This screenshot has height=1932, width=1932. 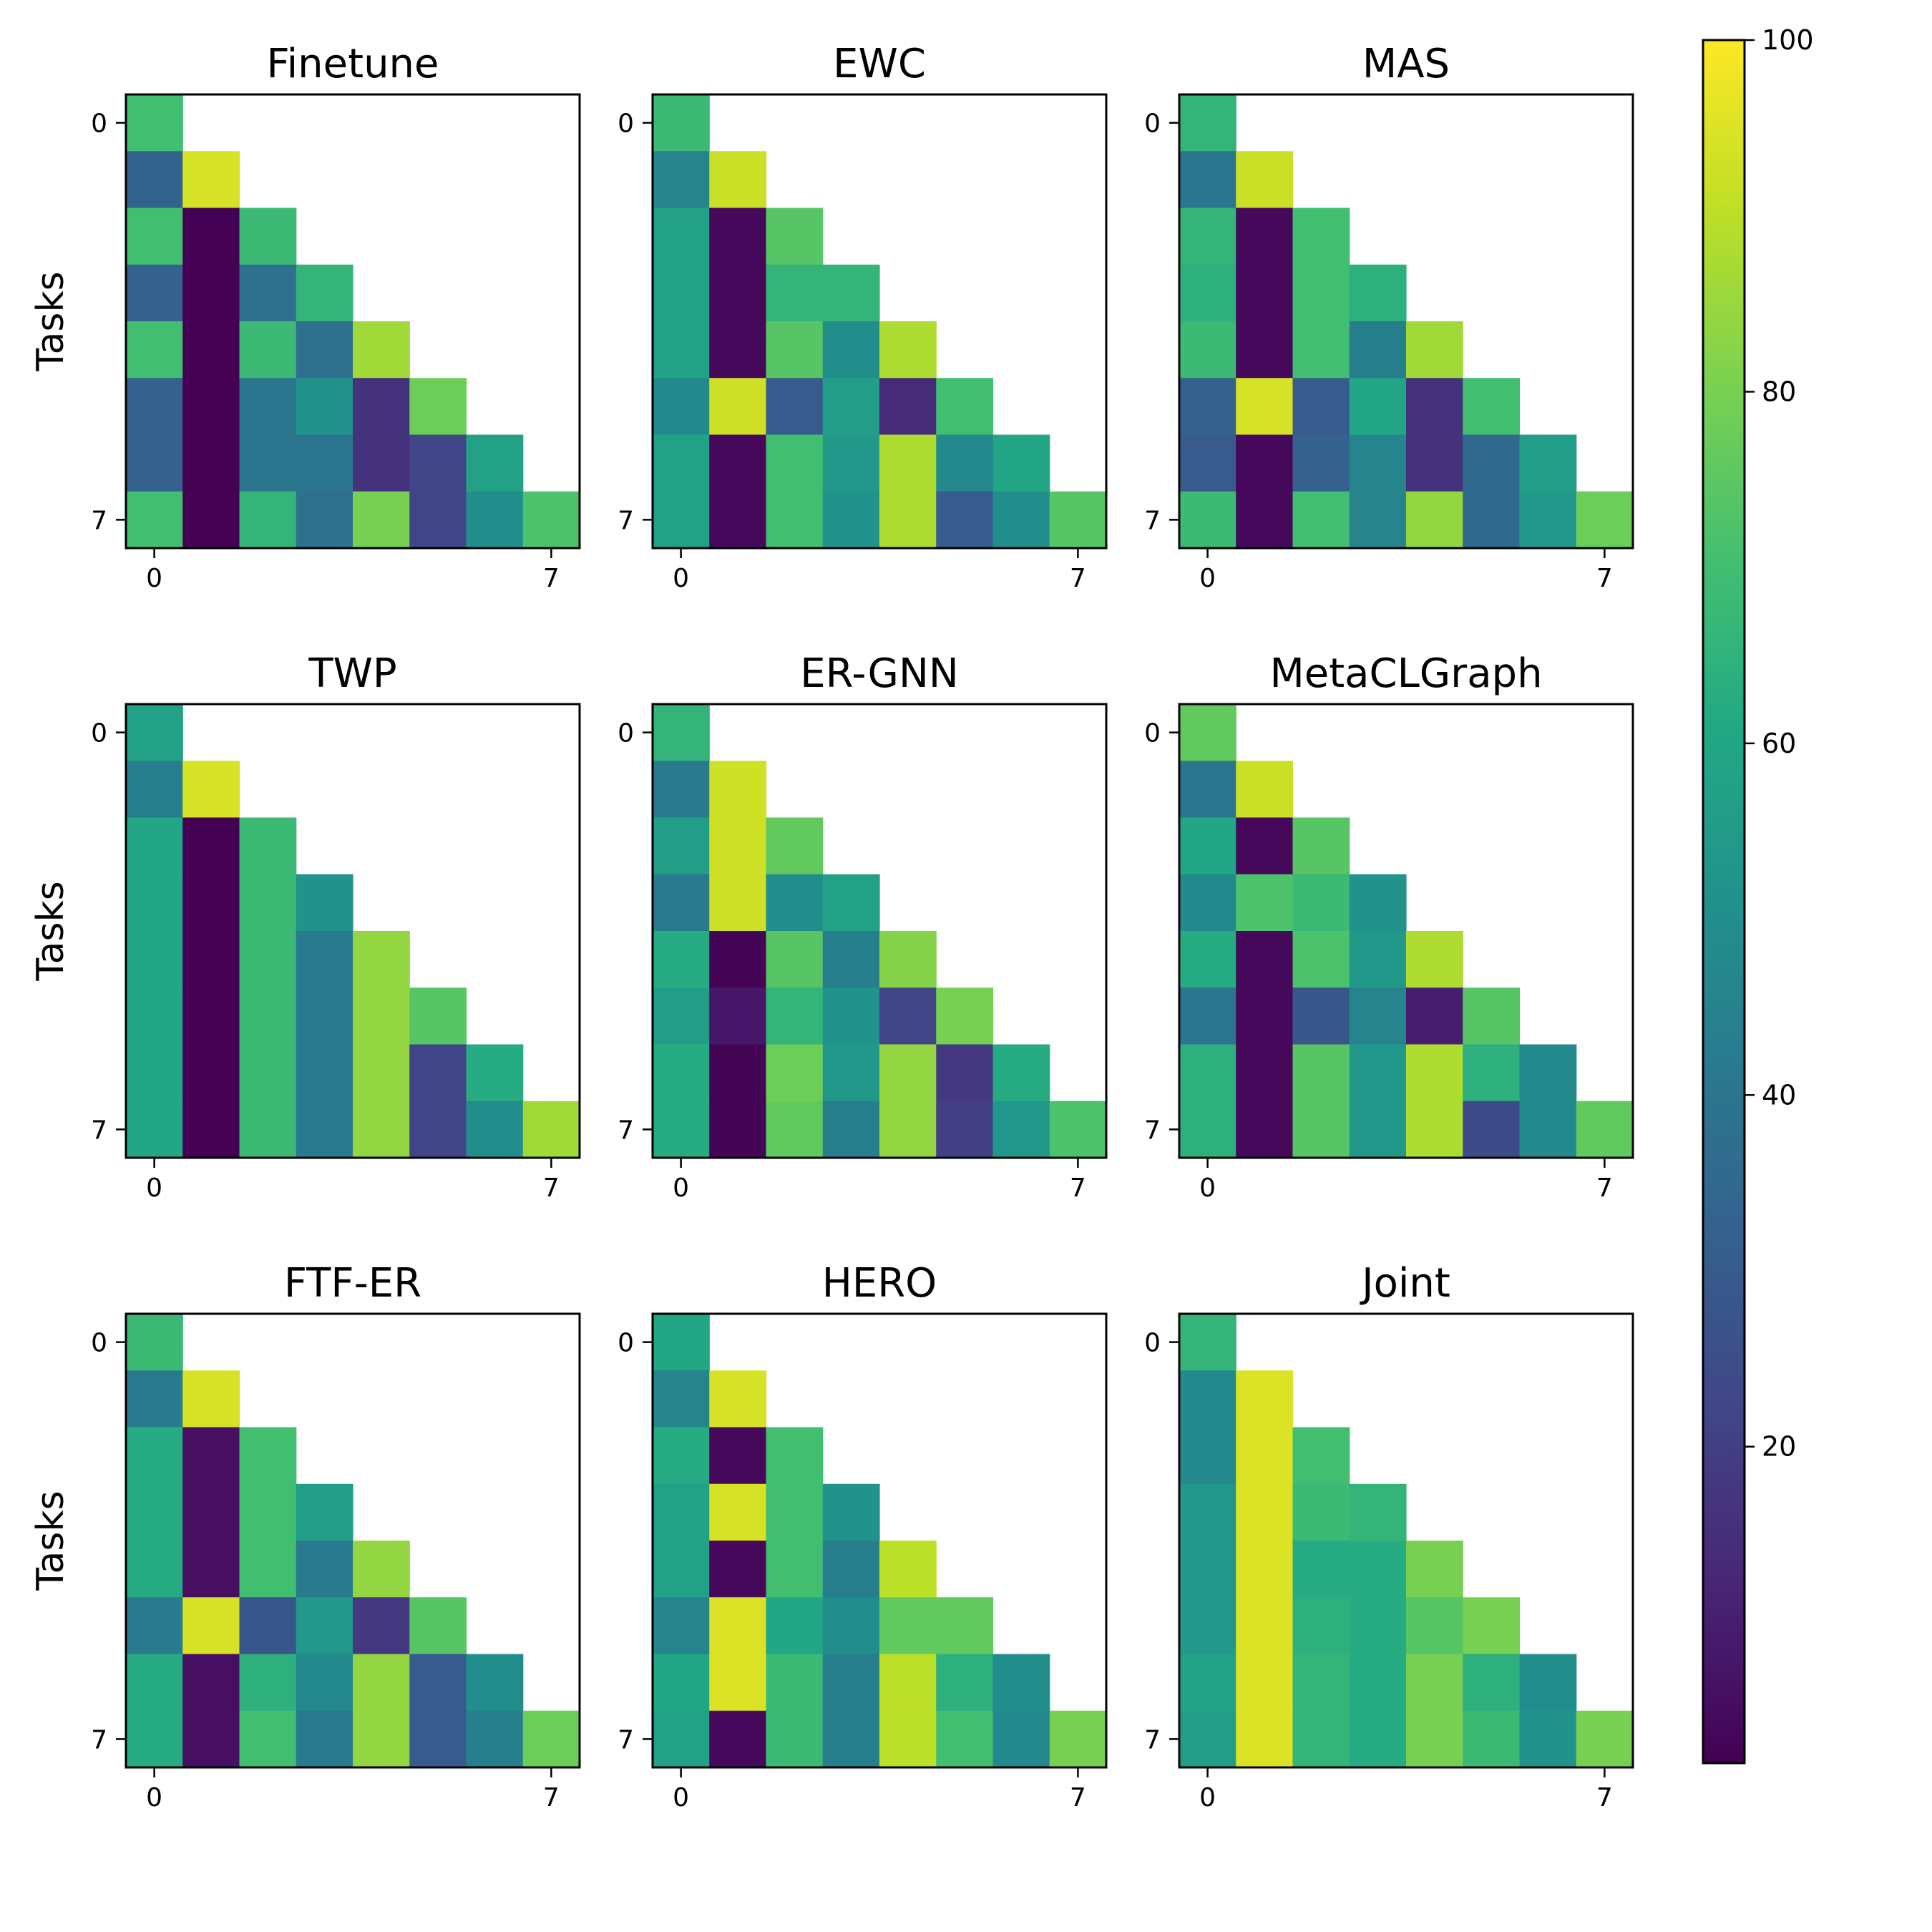 What do you see at coordinates (863, 317) in the screenshot?
I see `panel: EWC 0 7 0 7` at bounding box center [863, 317].